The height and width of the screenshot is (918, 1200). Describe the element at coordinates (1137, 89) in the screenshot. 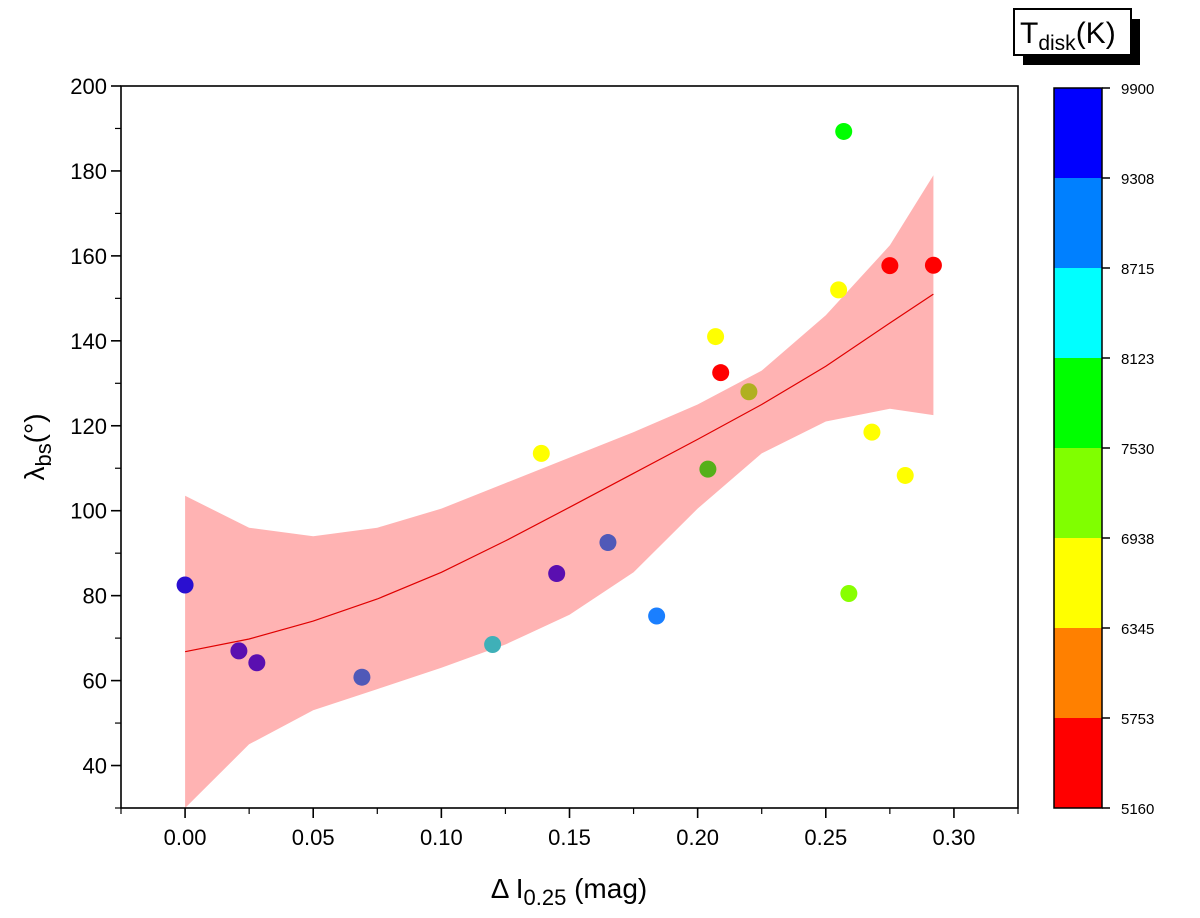

I see `colorbar-label: 9900` at that location.